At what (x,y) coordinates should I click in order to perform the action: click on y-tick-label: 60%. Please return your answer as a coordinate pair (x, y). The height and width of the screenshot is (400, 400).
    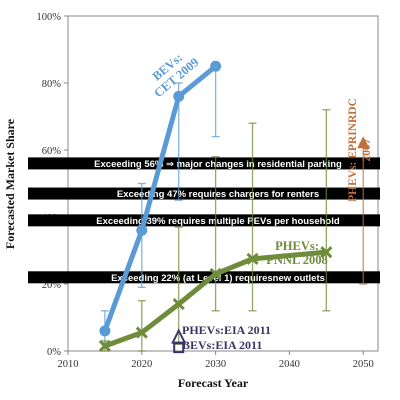
    Looking at the image, I should click on (52, 151).